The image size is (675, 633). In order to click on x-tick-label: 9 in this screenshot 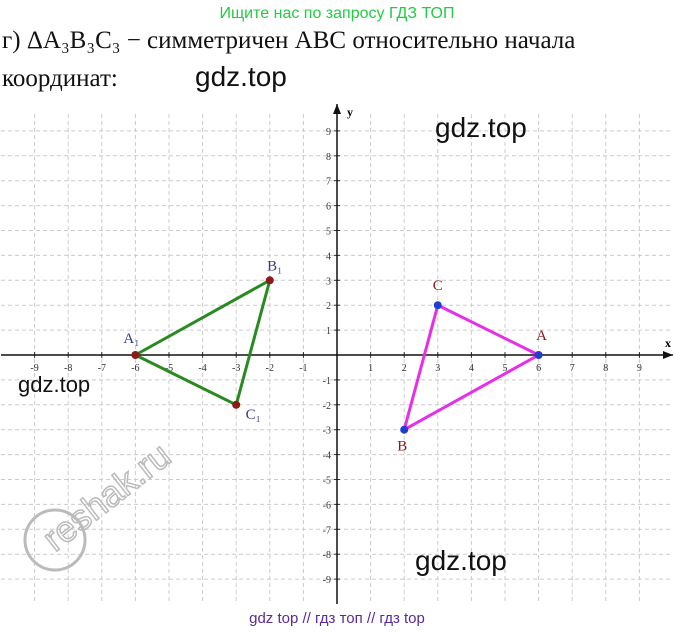, I will do `click(639, 368)`.